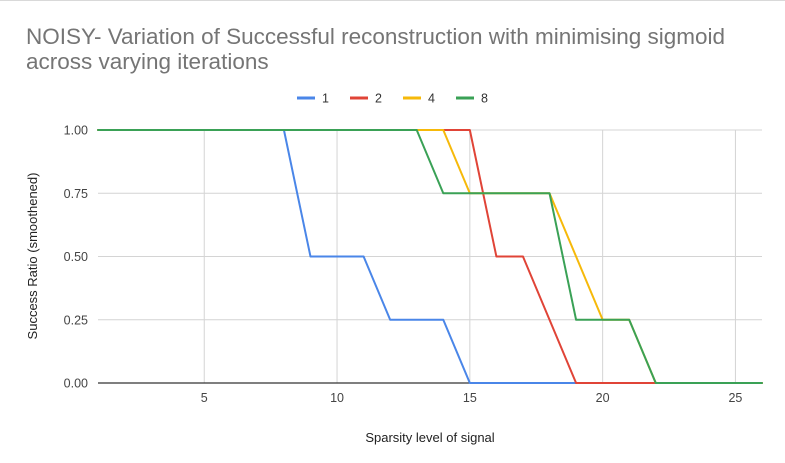 This screenshot has height=463, width=785. What do you see at coordinates (76, 131) in the screenshot?
I see `y-tick-label: 1.00` at bounding box center [76, 131].